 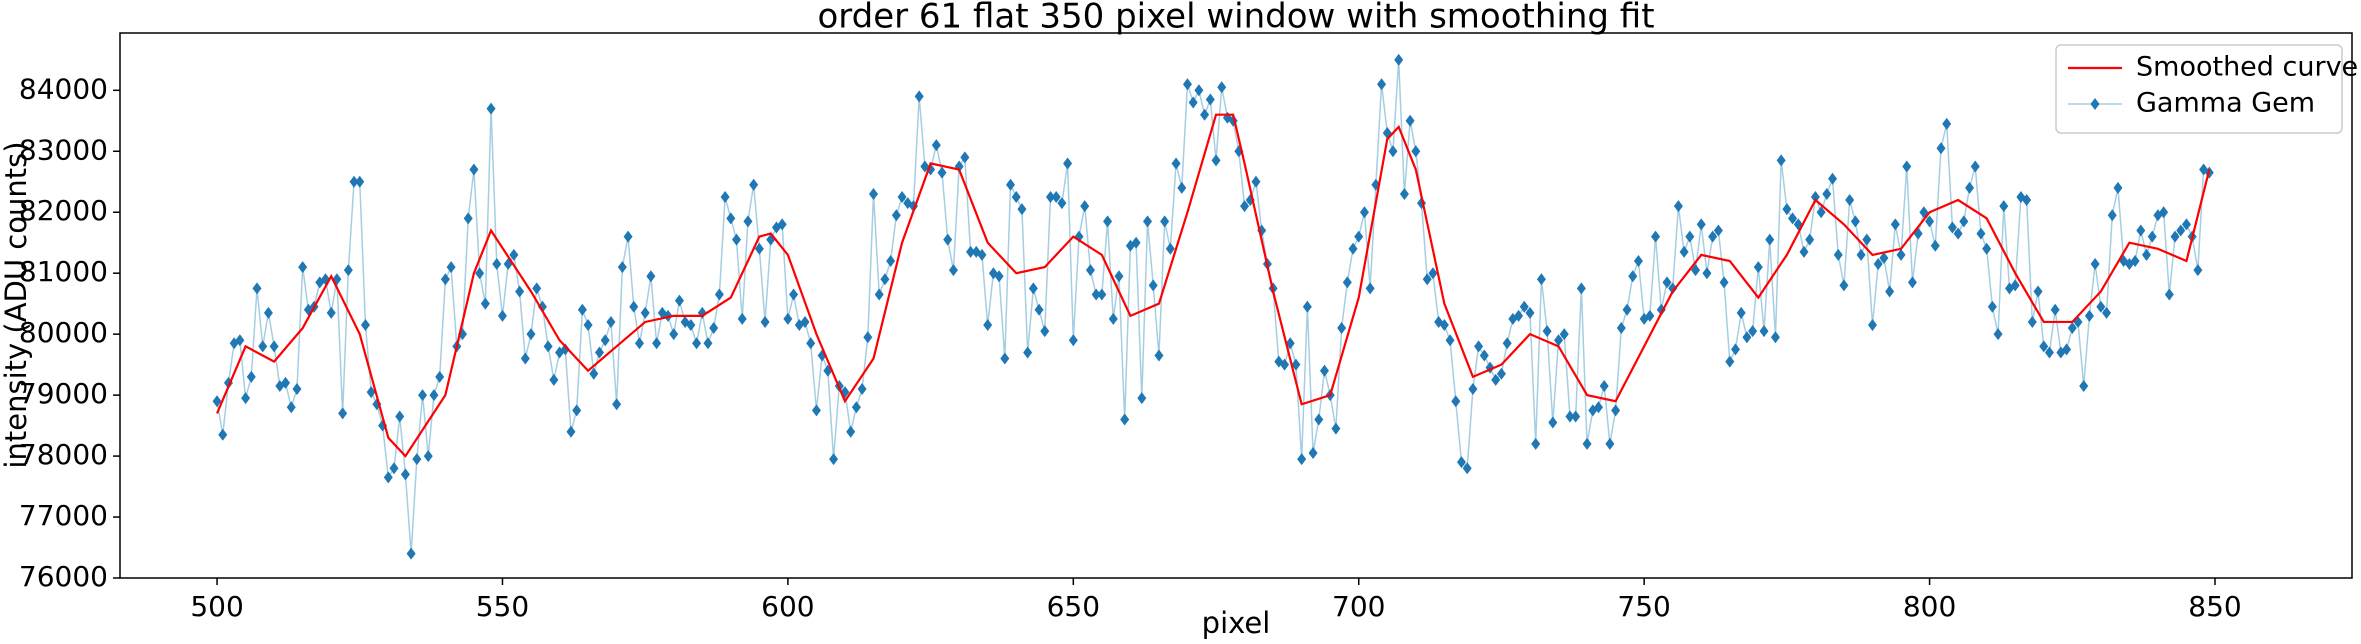 What do you see at coordinates (2095, 104) in the screenshot?
I see `legend-marker` at bounding box center [2095, 104].